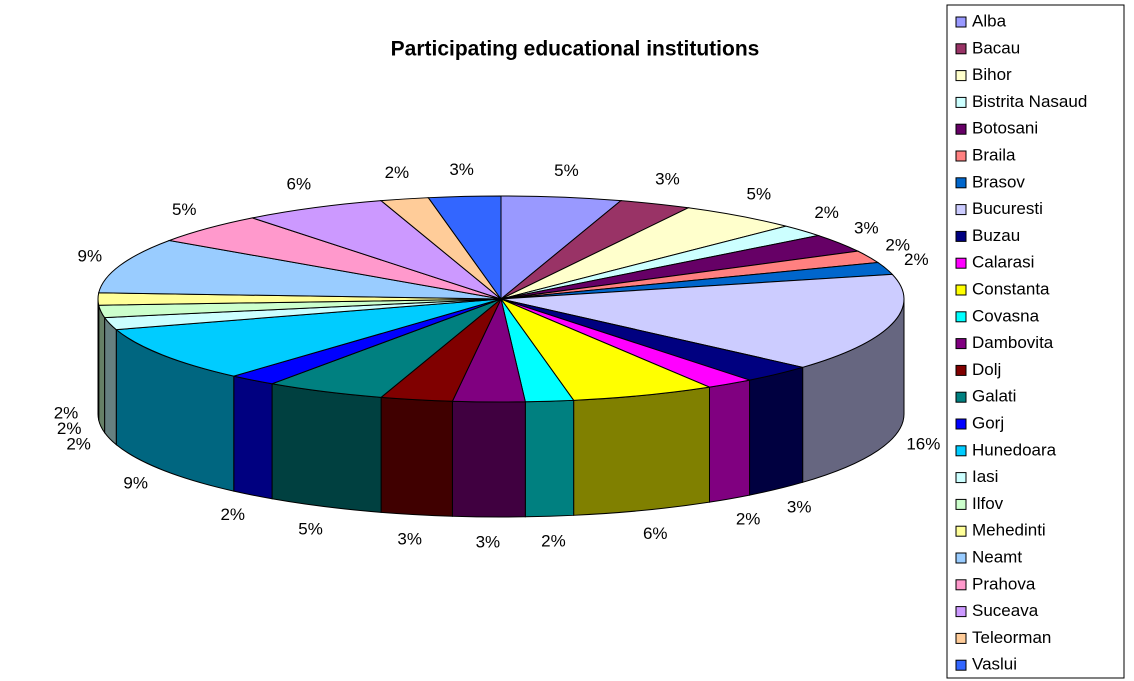  I want to click on legend-label: Braila, so click(994, 154).